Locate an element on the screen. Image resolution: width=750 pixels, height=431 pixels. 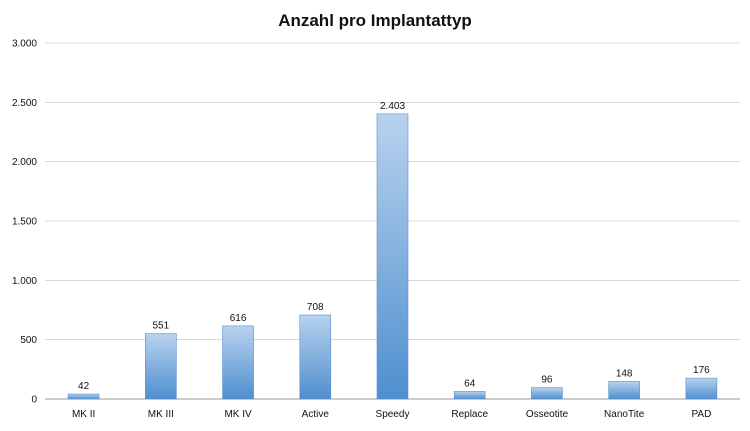
x-tick-label: Speedy is located at coordinates (393, 414).